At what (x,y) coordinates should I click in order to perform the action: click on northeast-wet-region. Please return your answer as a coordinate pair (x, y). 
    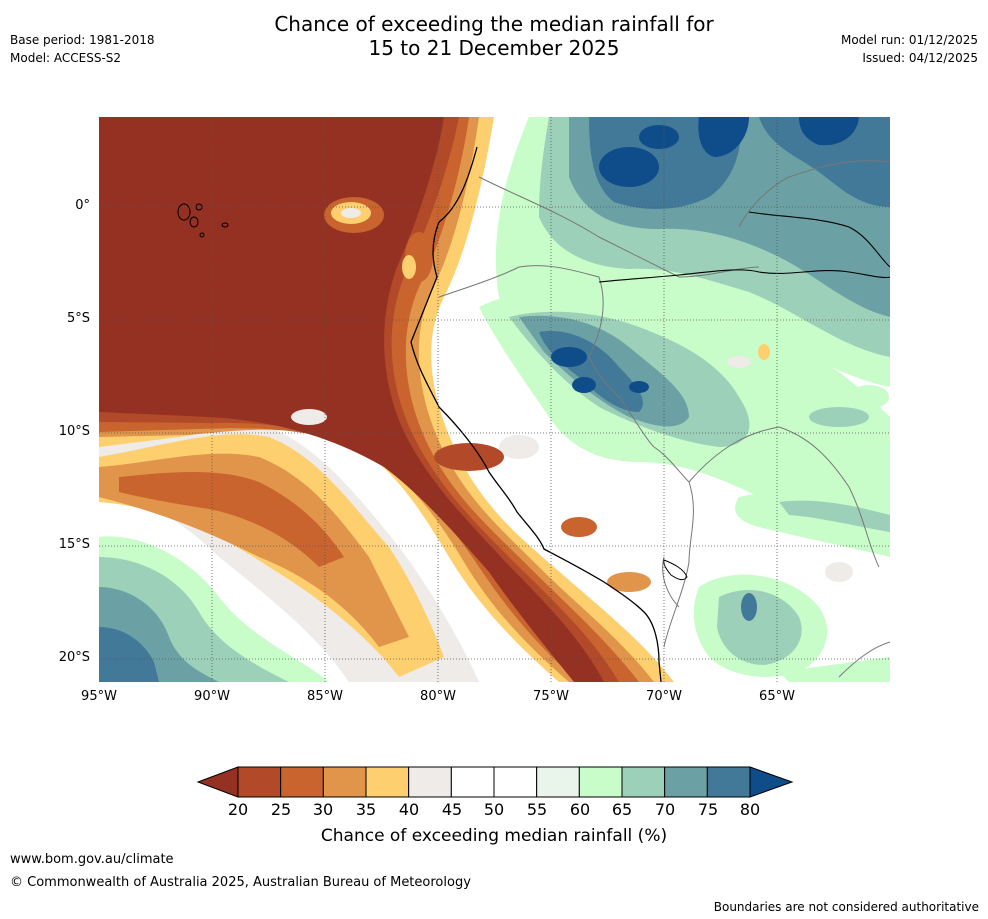
    Looking at the image, I should click on (692, 252).